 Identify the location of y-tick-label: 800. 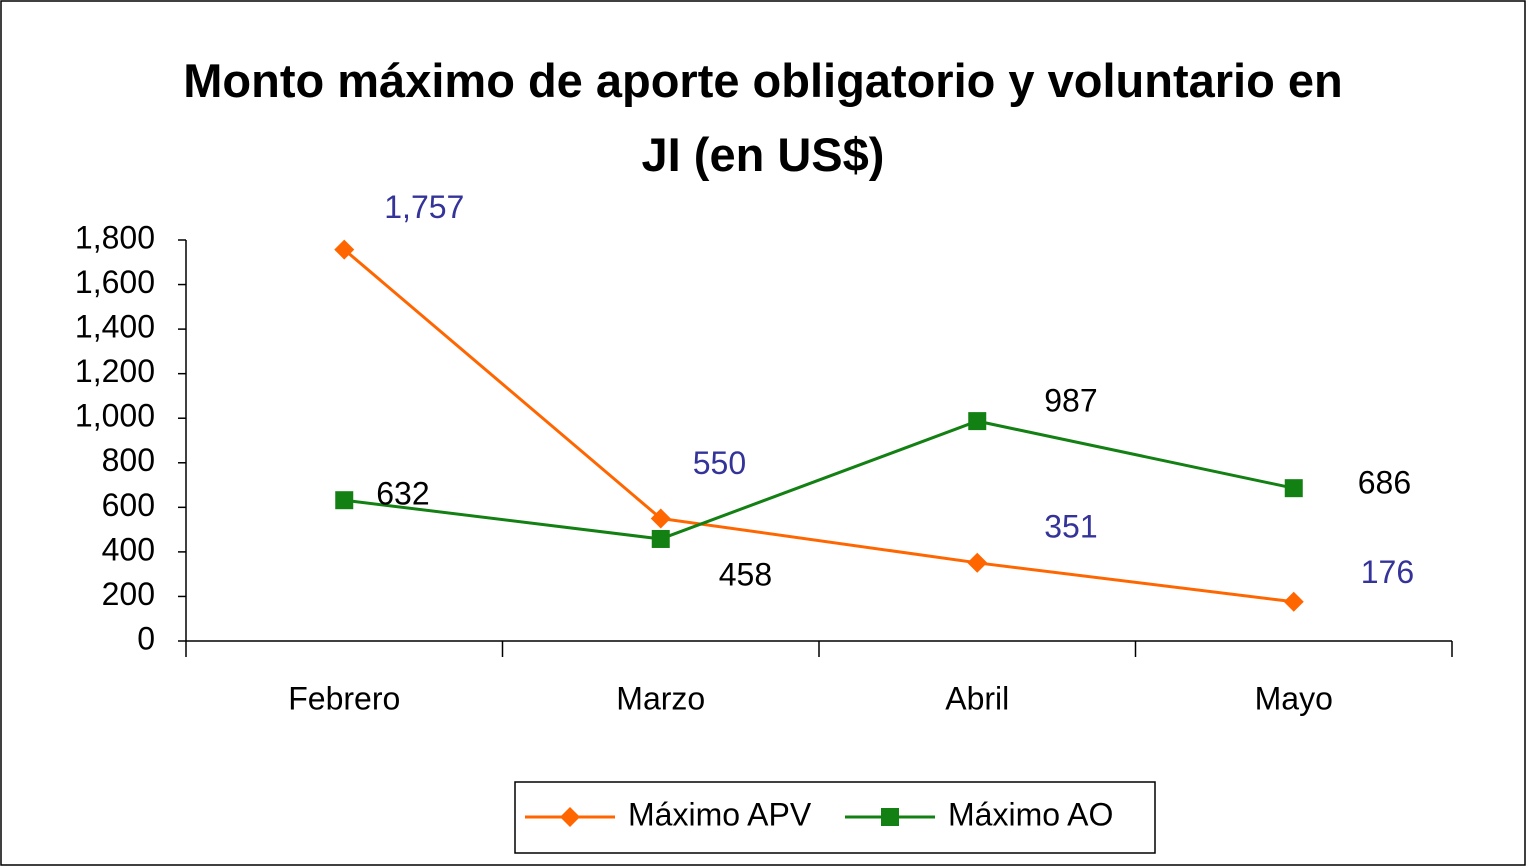
(128, 460).